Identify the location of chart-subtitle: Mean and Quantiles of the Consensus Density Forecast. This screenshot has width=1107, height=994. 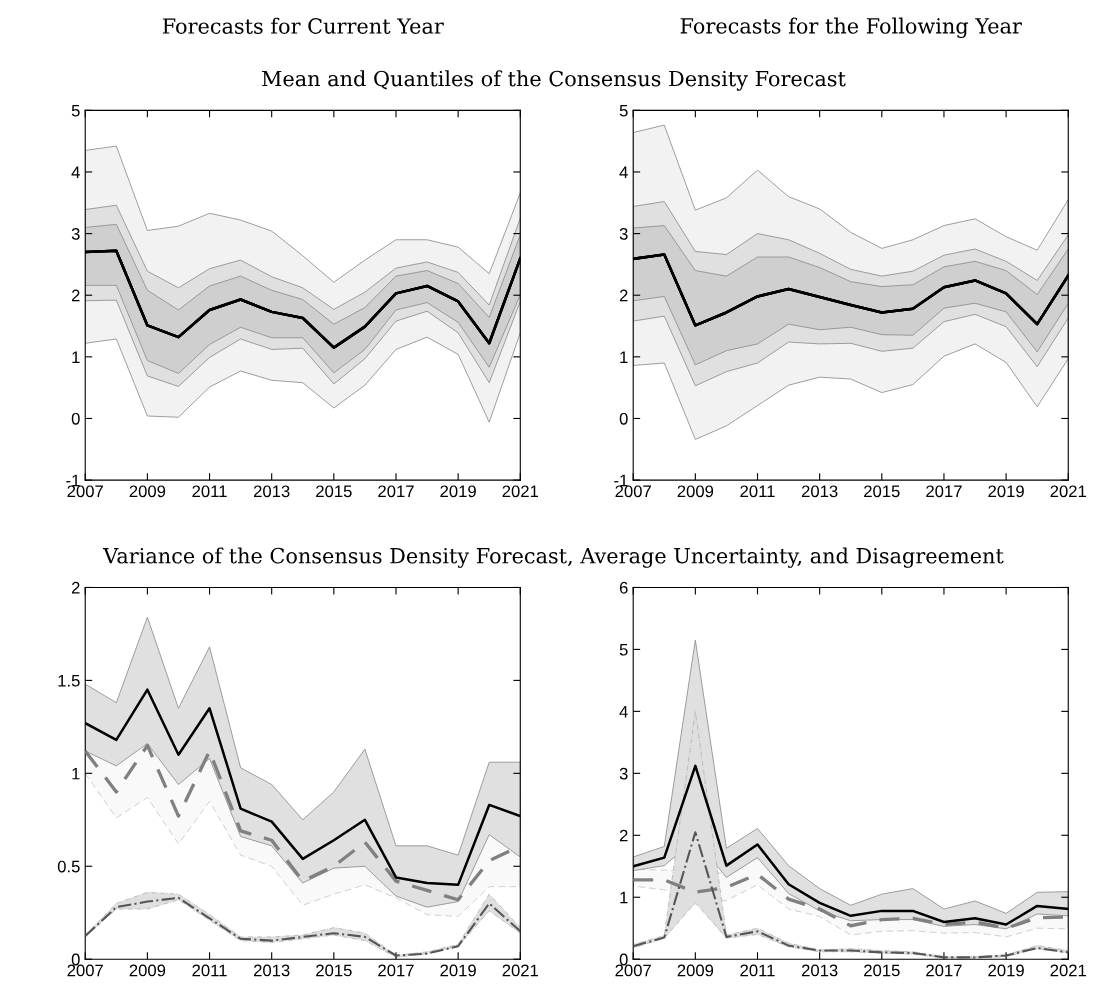
(554, 80).